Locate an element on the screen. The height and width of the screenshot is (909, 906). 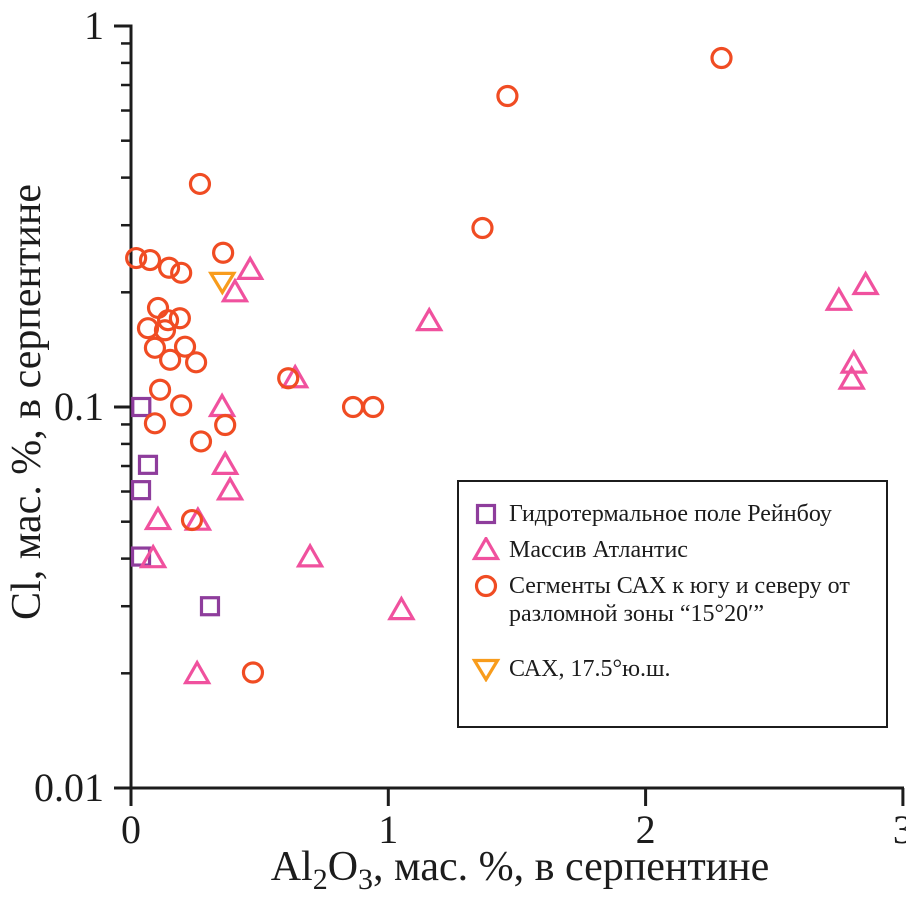
triangle-up-marker-icon is located at coordinates (486, 548).